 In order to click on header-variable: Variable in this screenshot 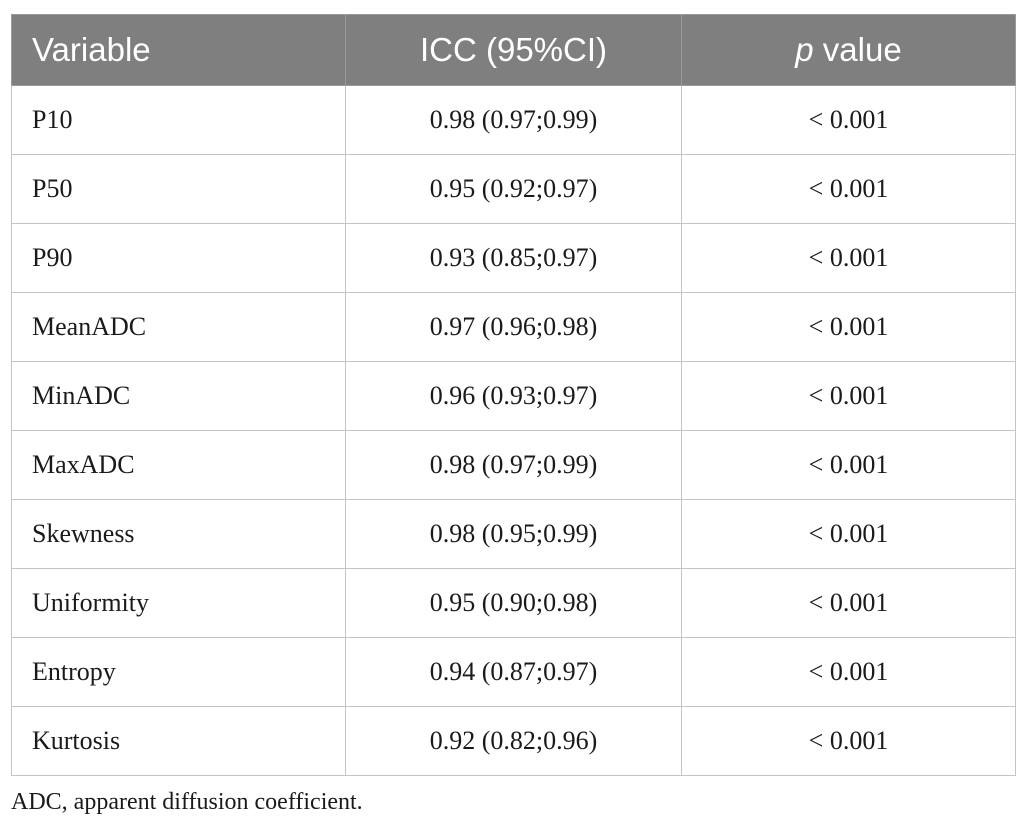, I will do `click(178, 50)`.